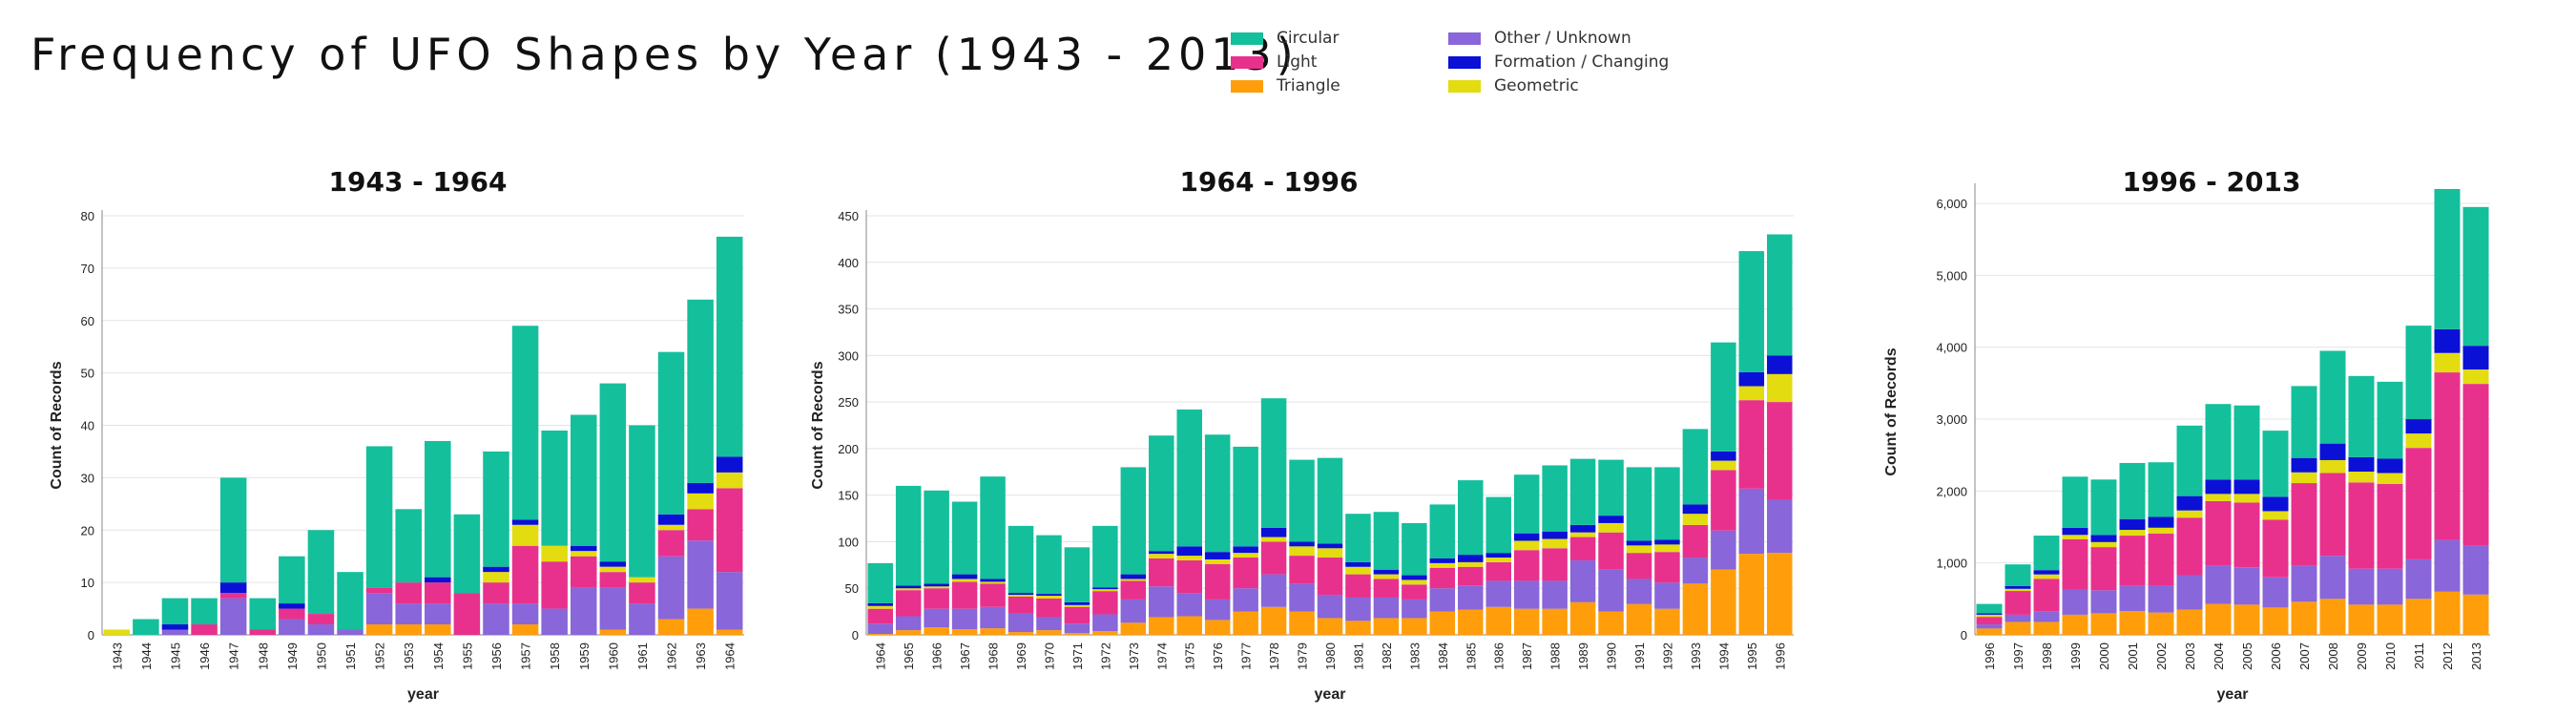  Describe the element at coordinates (554, 488) in the screenshot. I see `bar-segment-circular-1958` at that location.